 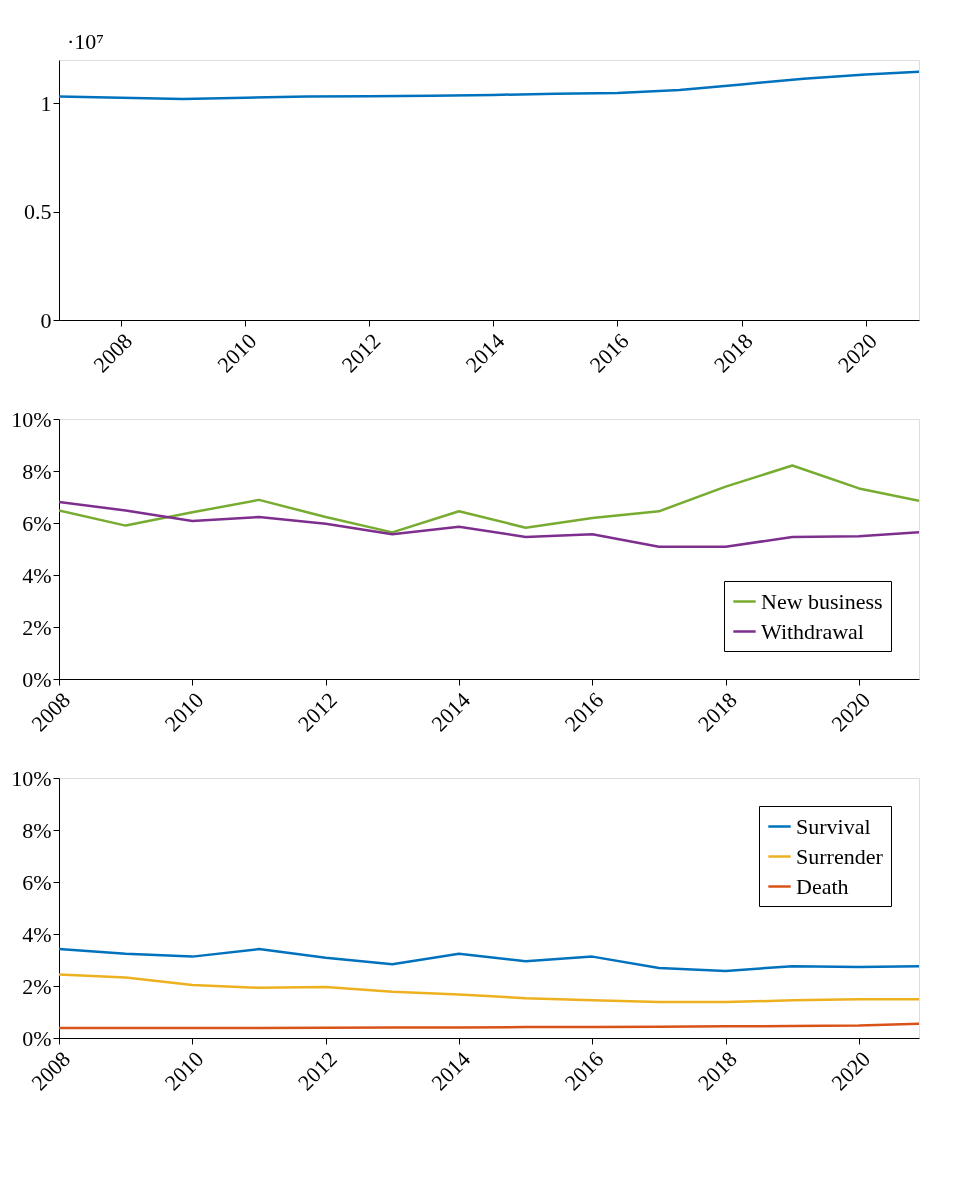 What do you see at coordinates (840, 856) in the screenshot?
I see `legend-label: Surrender` at bounding box center [840, 856].